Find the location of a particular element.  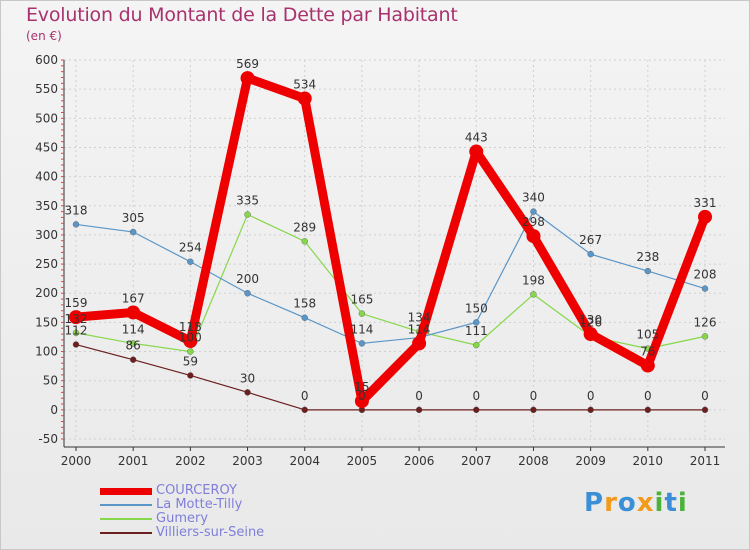

data-label-villiers-sur-seine: 30 is located at coordinates (247, 378).